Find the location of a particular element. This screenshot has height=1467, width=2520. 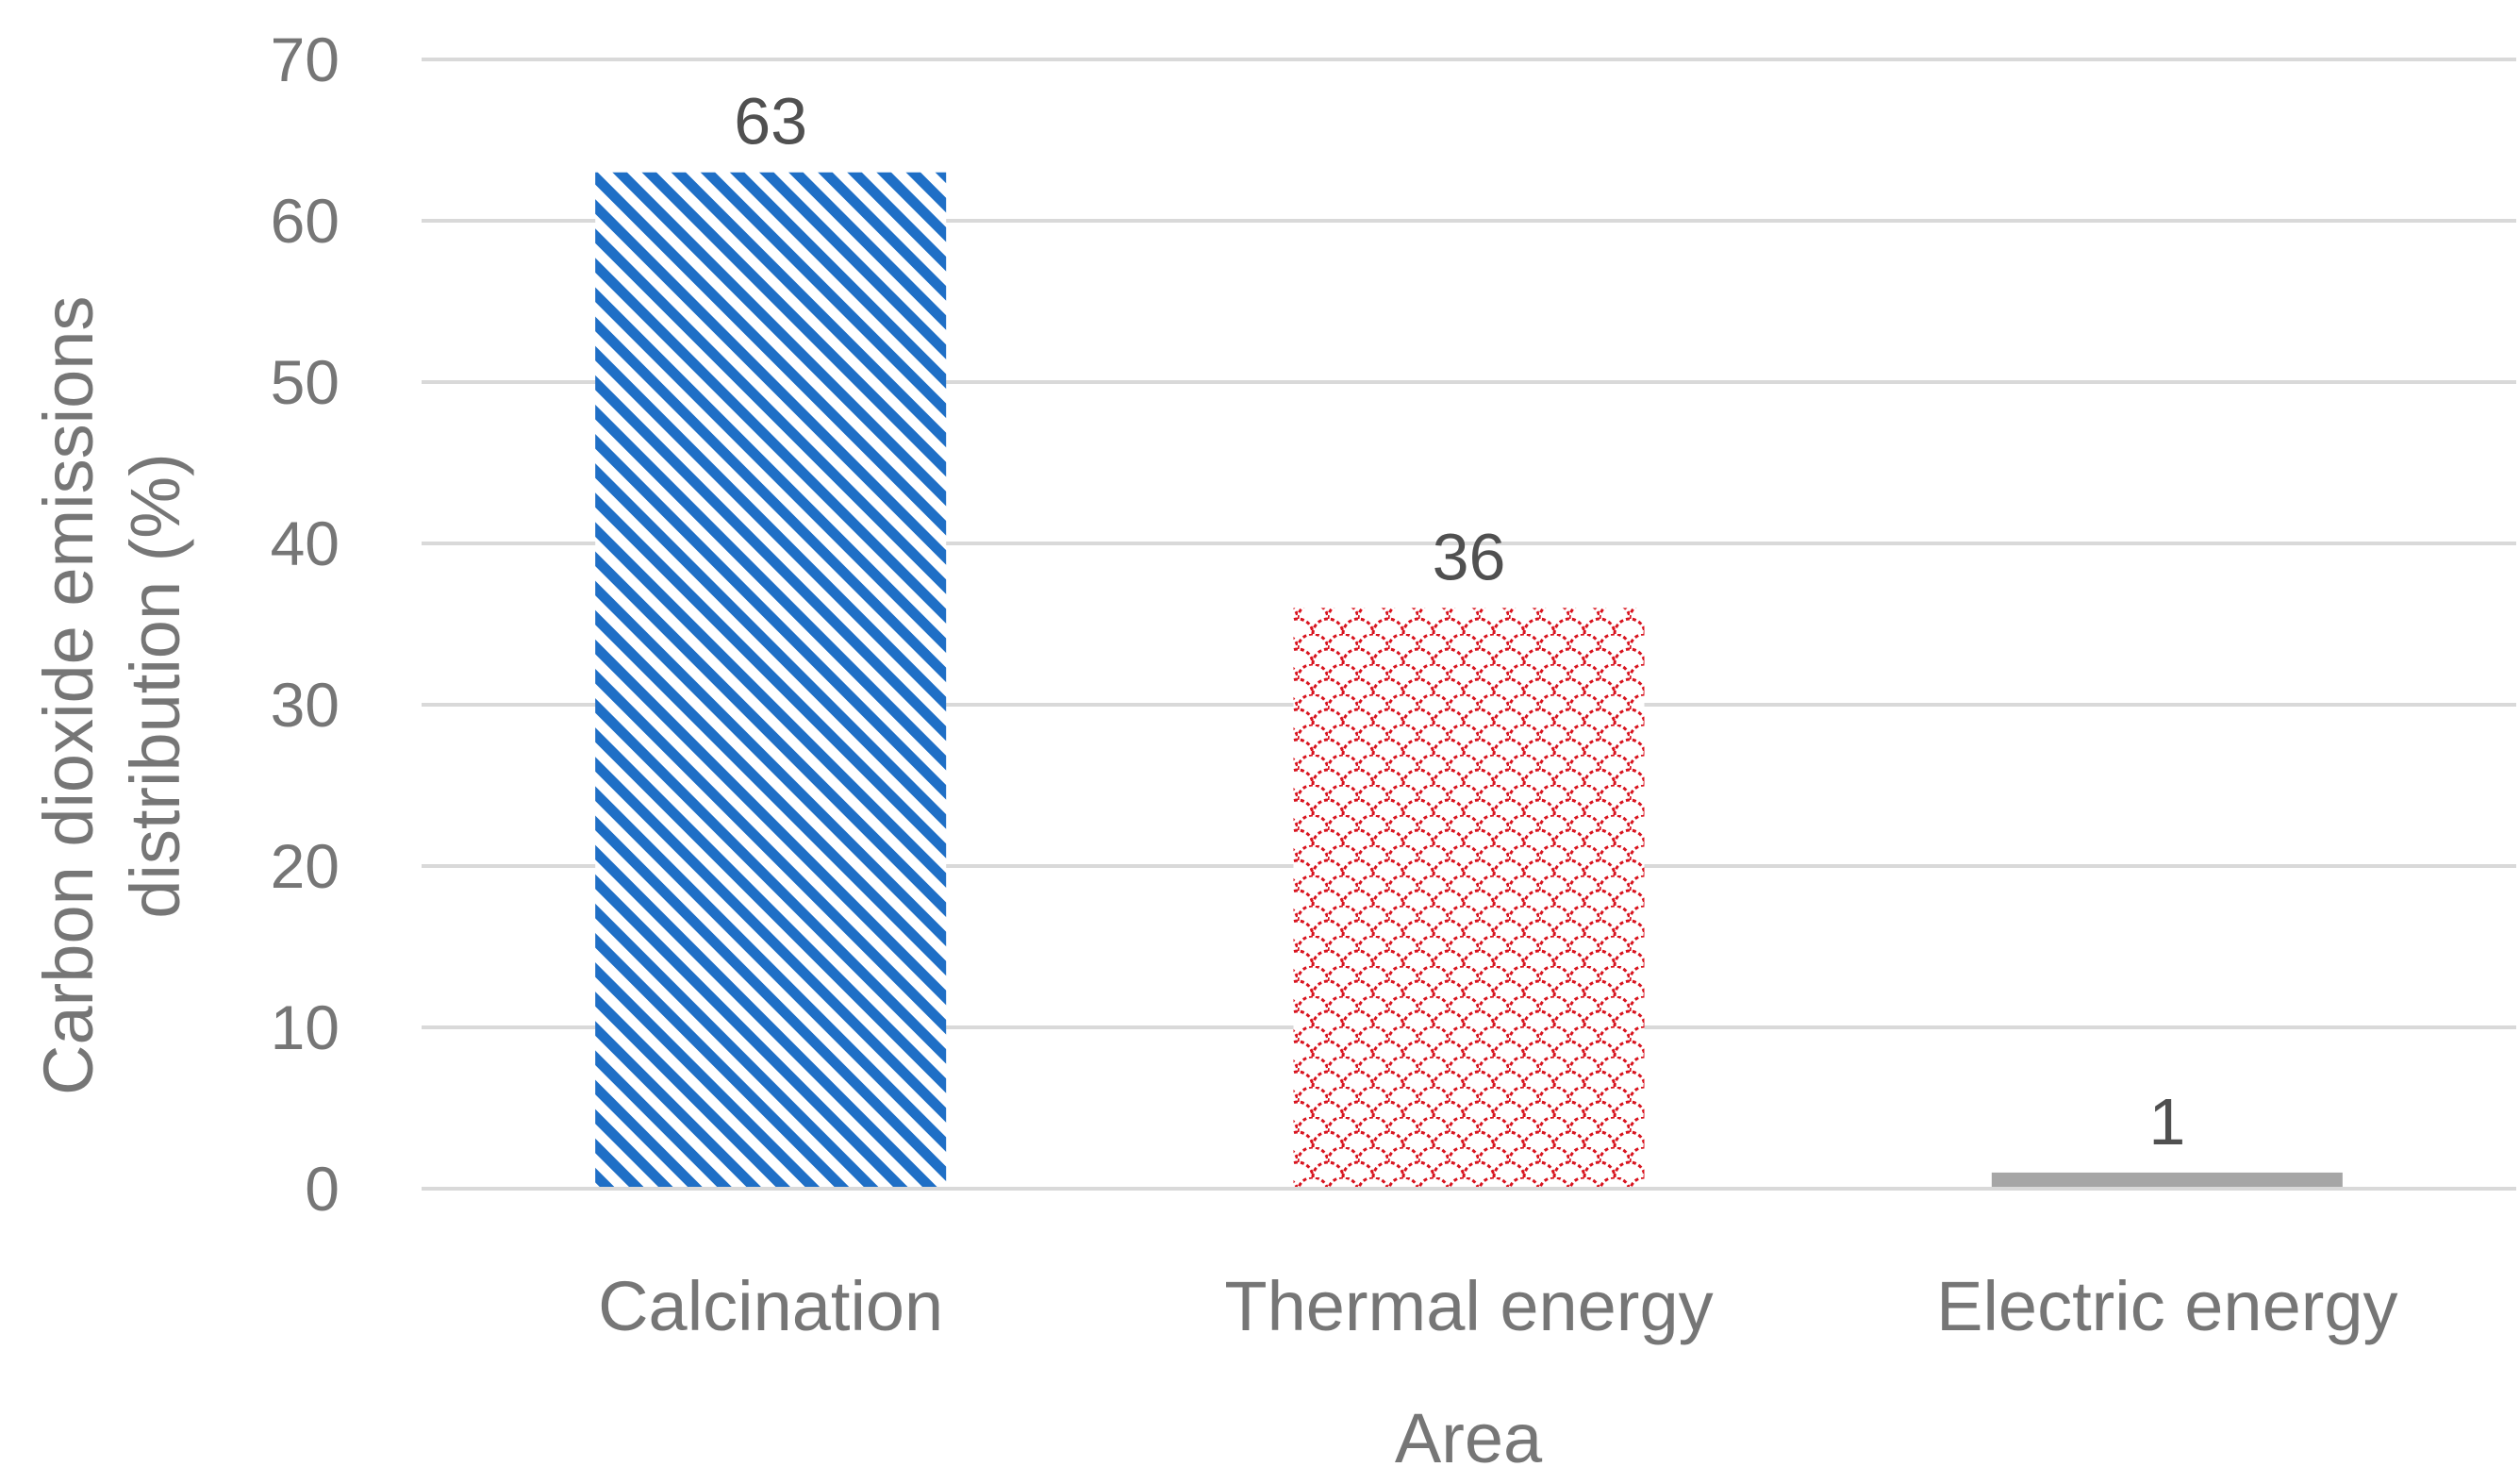

data-label: 1 is located at coordinates (2167, 1122).